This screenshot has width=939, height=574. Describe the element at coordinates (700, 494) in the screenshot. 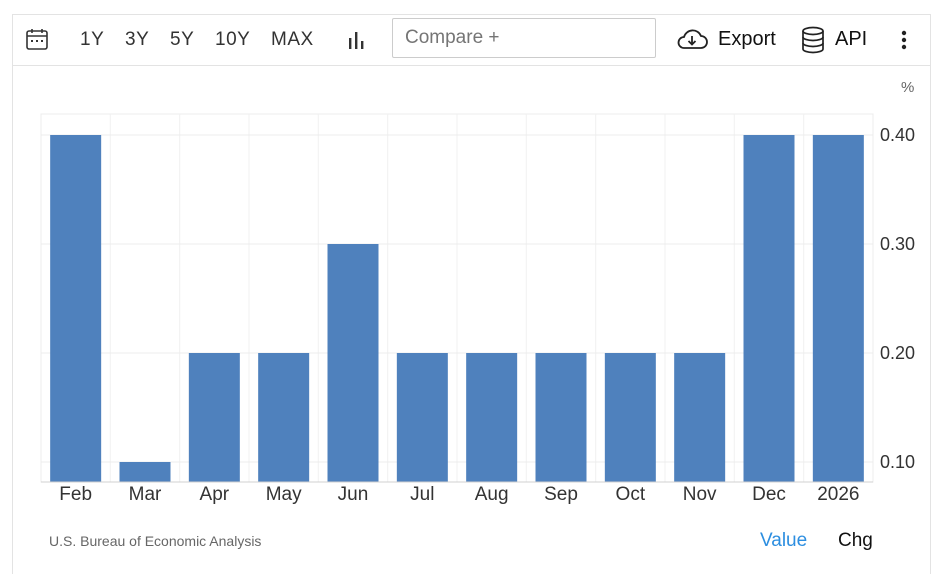

I see `x-tick-label: Nov` at that location.